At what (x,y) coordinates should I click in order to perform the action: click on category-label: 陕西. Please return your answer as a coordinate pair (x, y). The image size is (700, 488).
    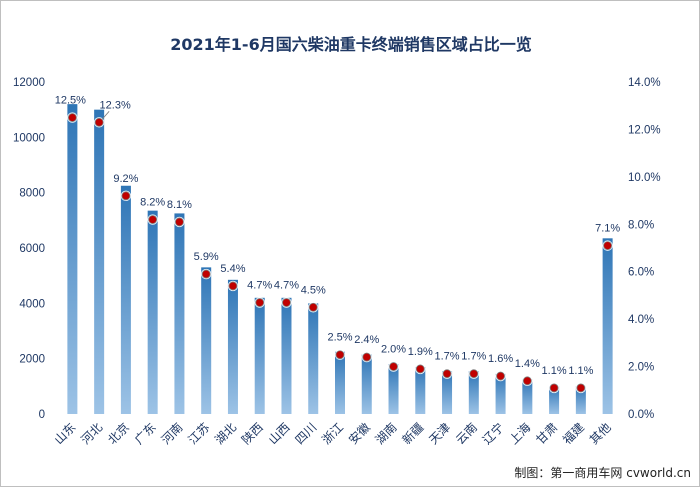
    Looking at the image, I should click on (252, 434).